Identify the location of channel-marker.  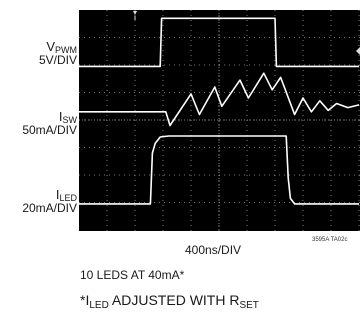
(358, 51).